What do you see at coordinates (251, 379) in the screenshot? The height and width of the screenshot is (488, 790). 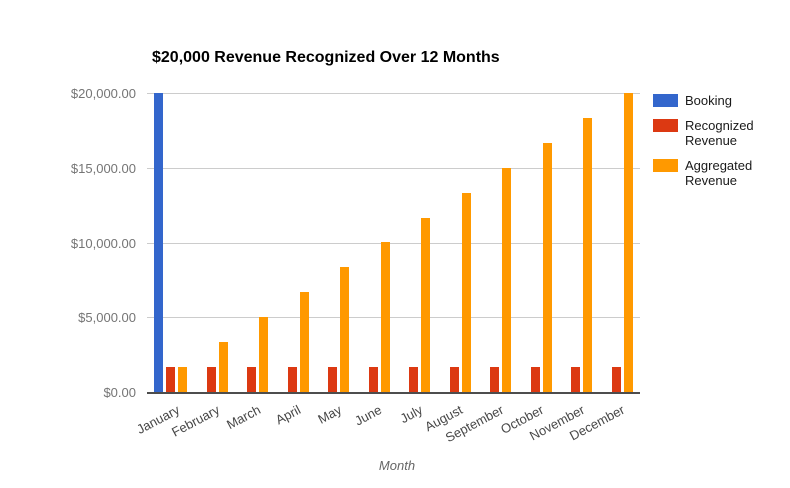 I see `bar-recognized-revenue-march` at bounding box center [251, 379].